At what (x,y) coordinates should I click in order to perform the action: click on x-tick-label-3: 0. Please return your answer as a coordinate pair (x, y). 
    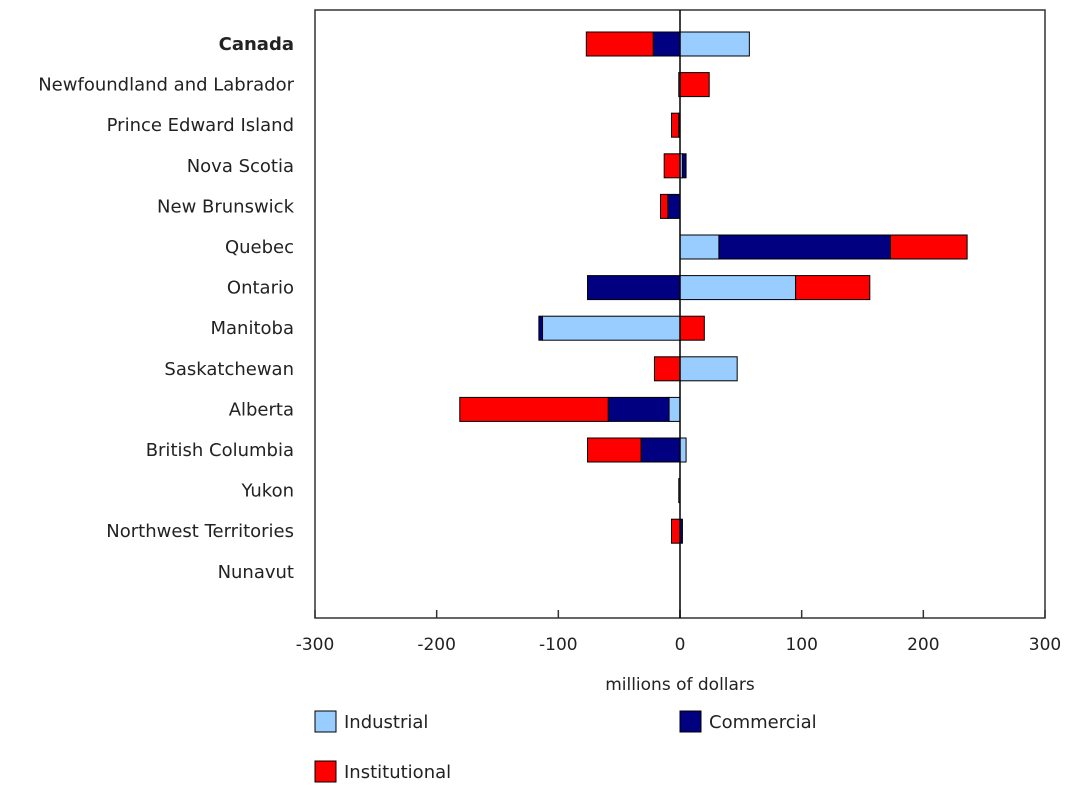
    Looking at the image, I should click on (680, 645).